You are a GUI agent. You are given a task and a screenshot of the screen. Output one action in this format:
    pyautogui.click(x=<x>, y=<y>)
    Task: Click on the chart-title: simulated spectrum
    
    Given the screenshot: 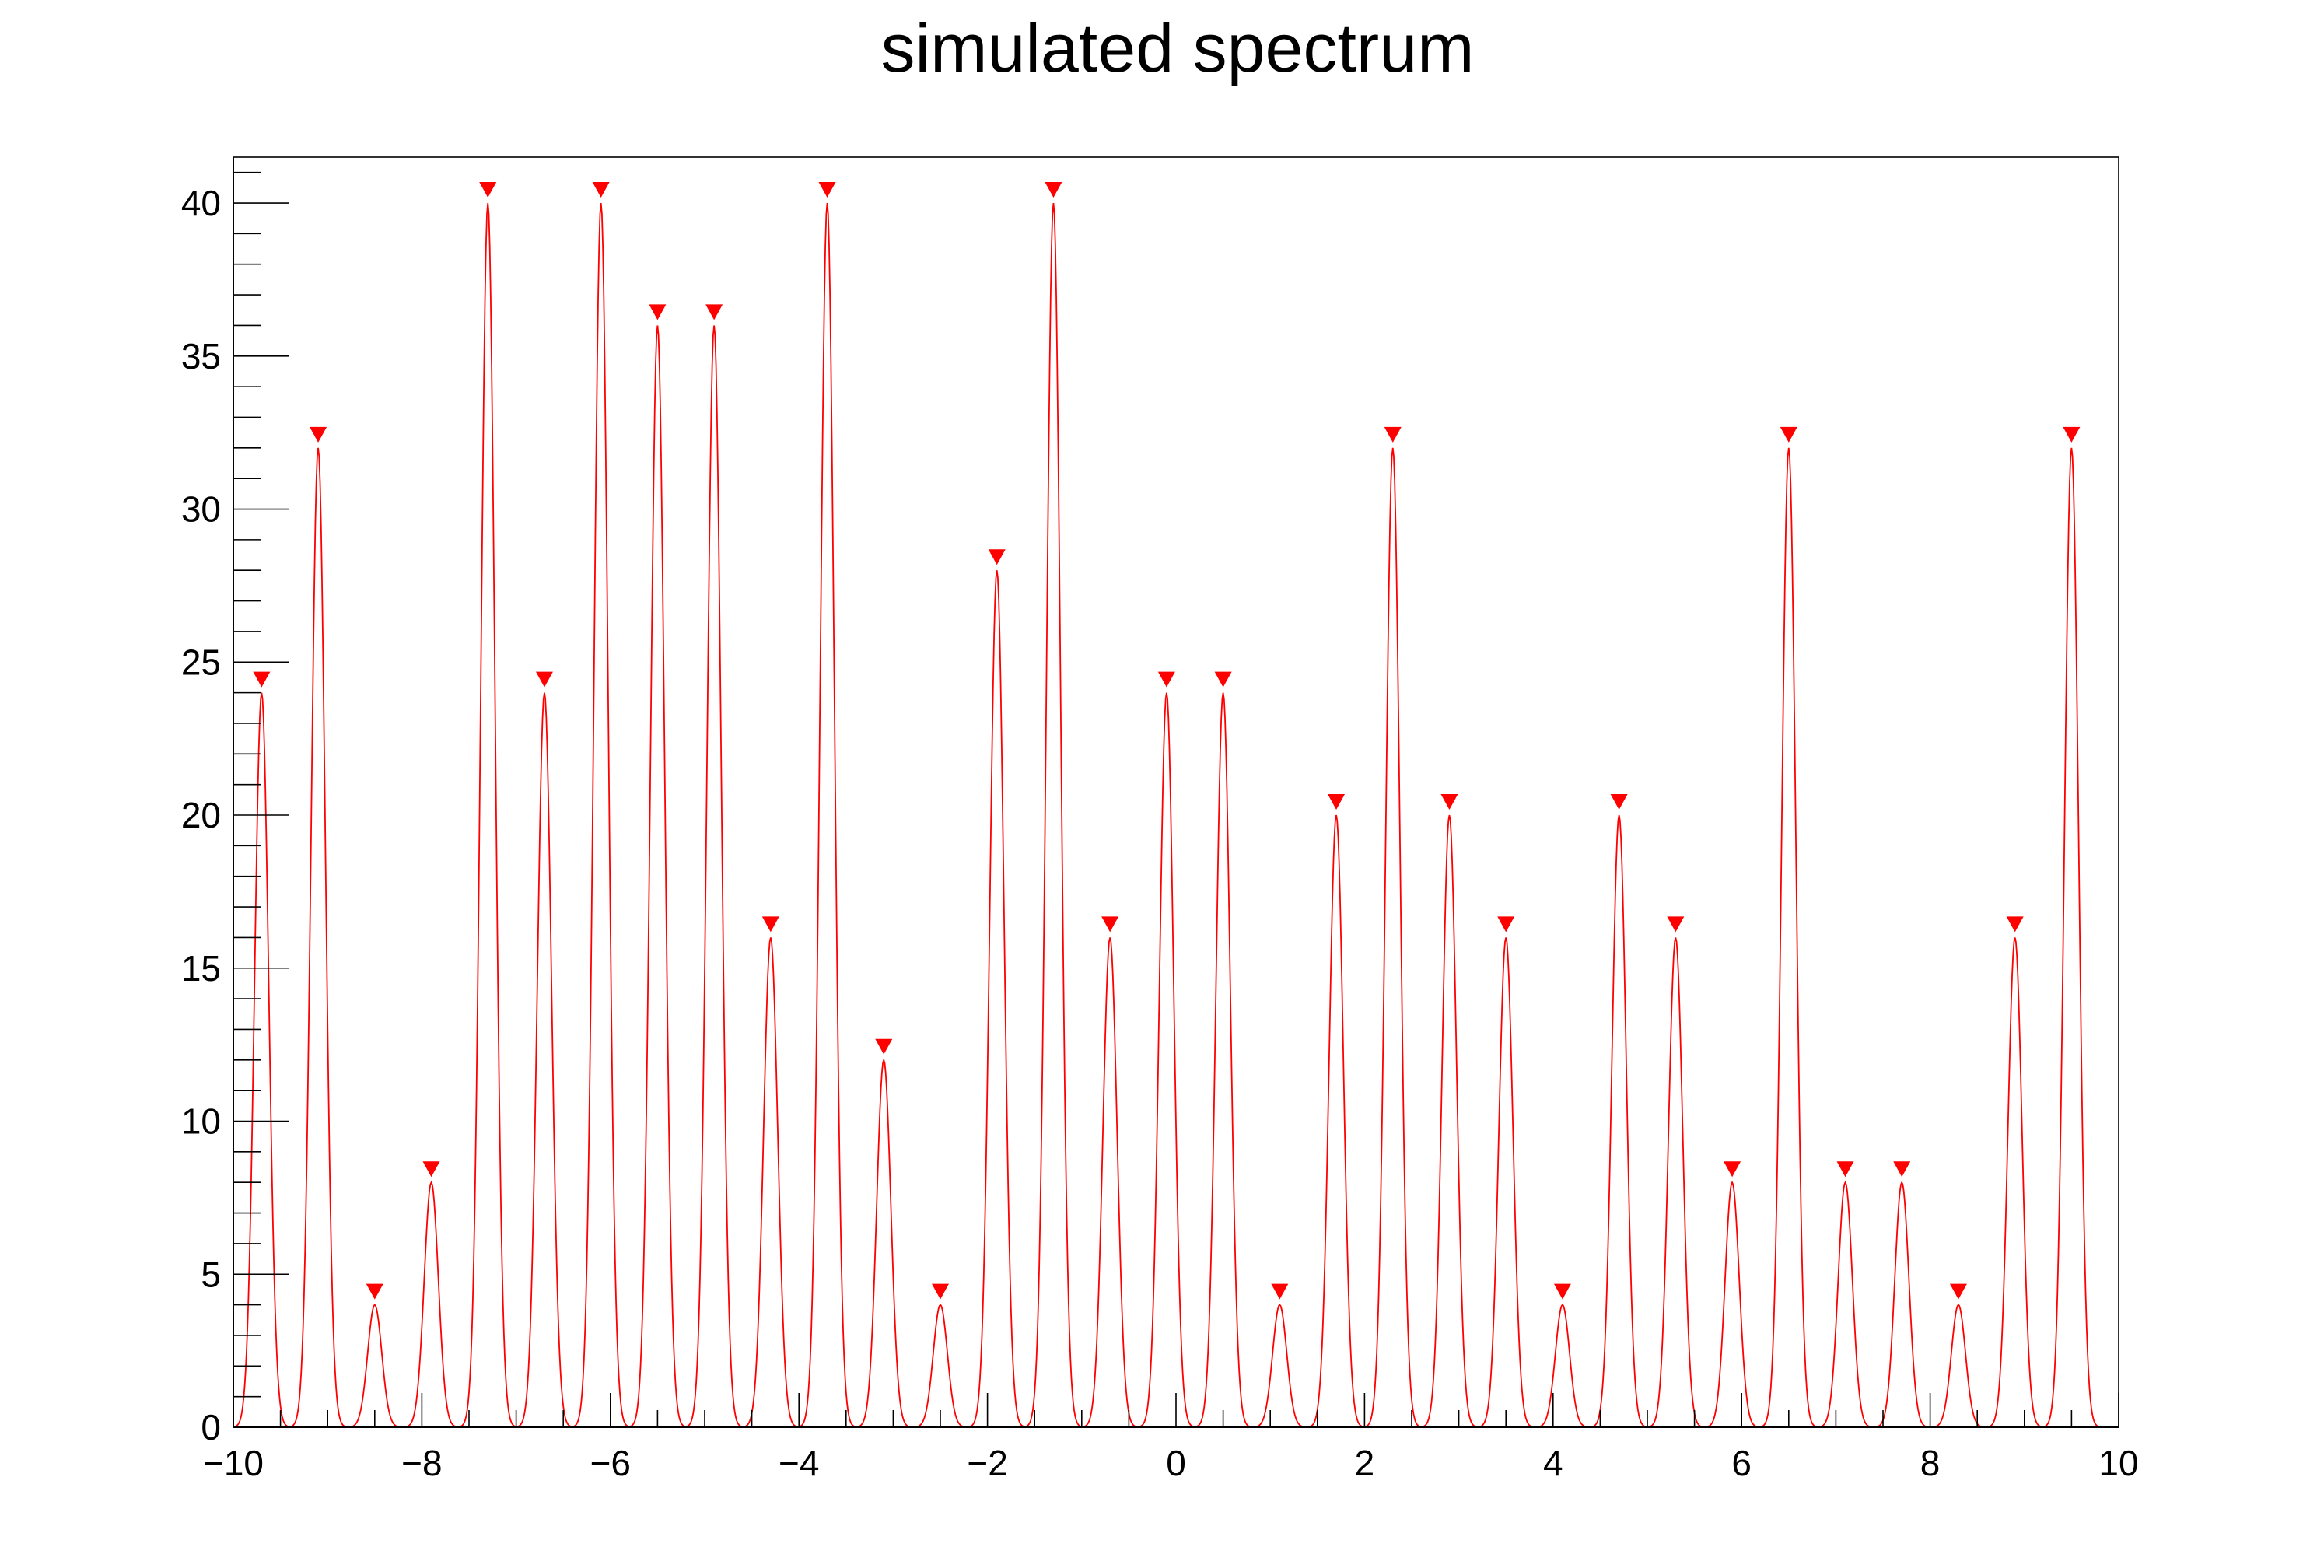 What is the action you would take?
    pyautogui.click(x=1178, y=48)
    